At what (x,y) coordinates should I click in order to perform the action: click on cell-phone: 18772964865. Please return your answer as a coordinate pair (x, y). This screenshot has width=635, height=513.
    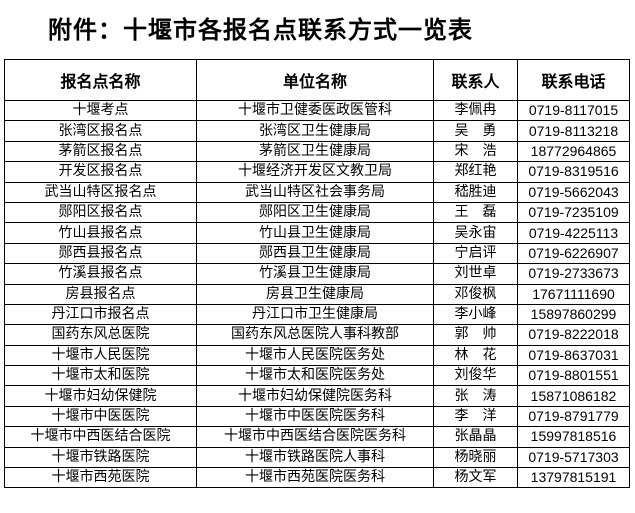
    Looking at the image, I should click on (573, 151).